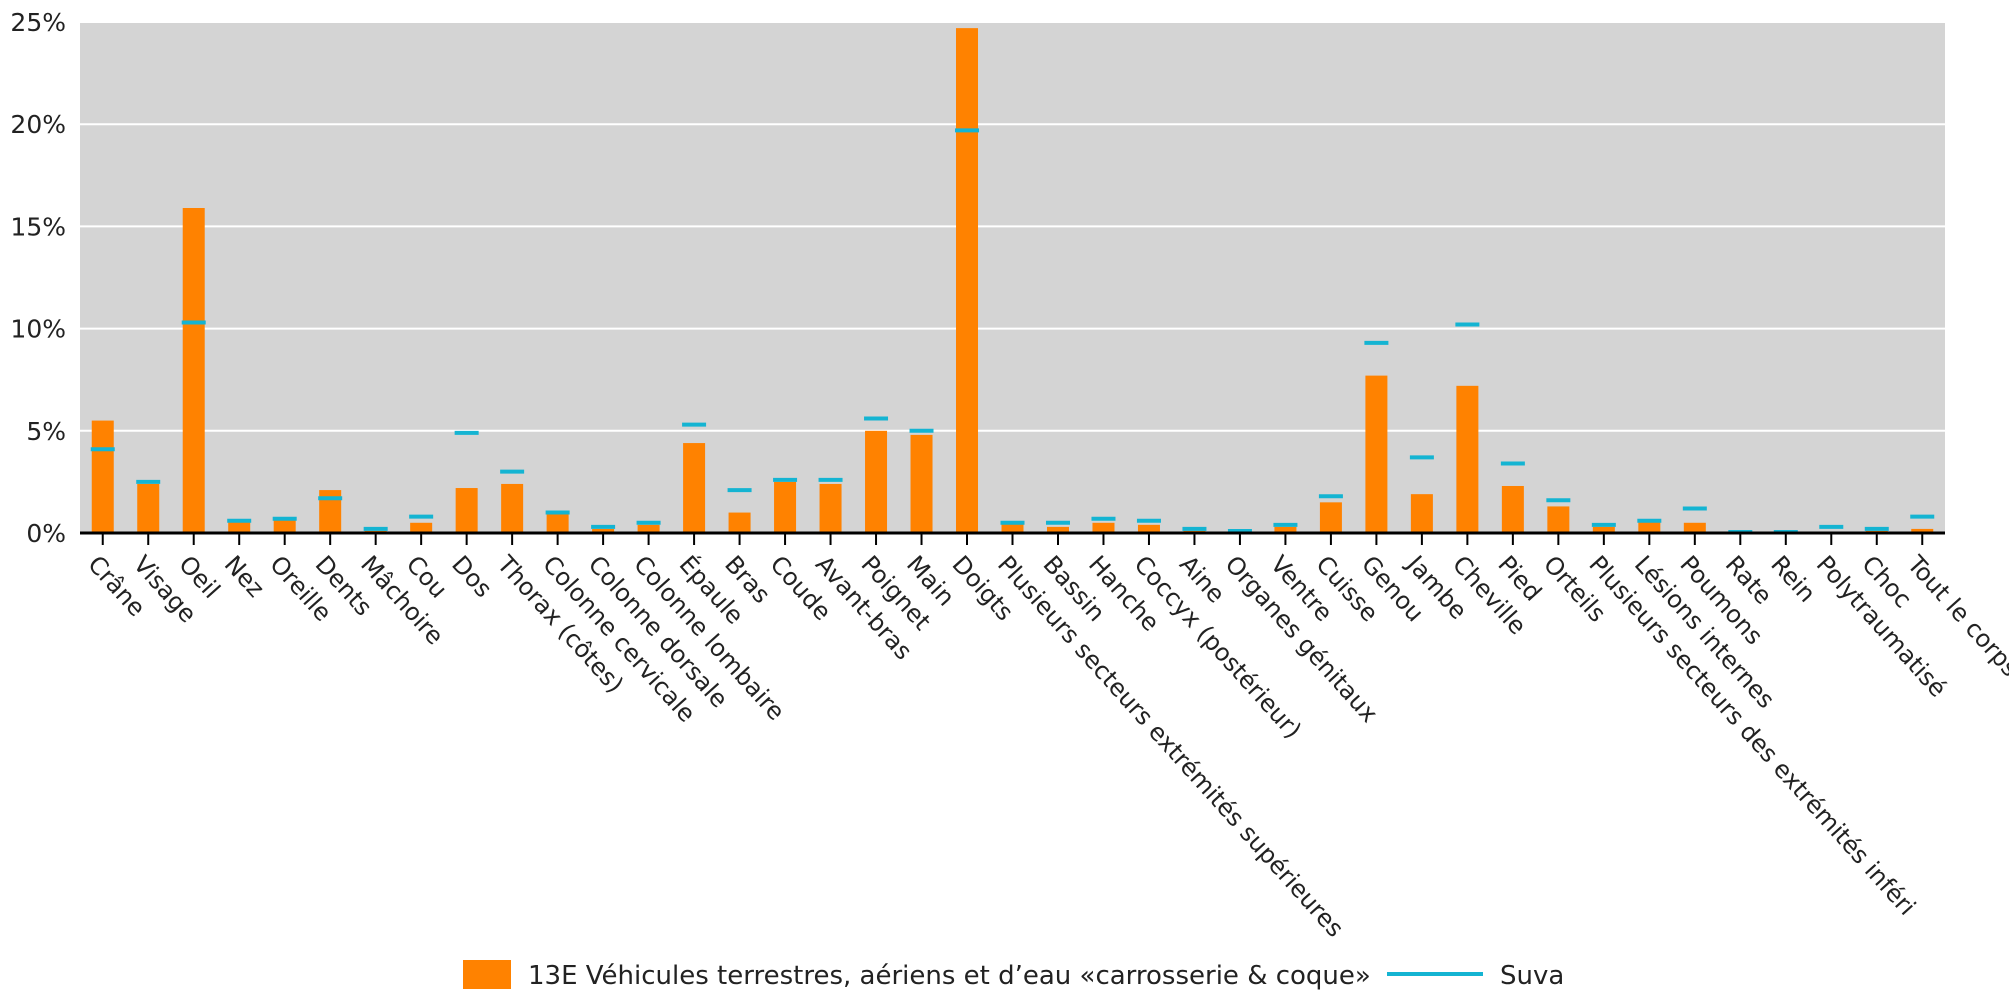 The width and height of the screenshot is (2009, 991). Describe the element at coordinates (46, 533) in the screenshot. I see `y-tick-label: 0%` at that location.